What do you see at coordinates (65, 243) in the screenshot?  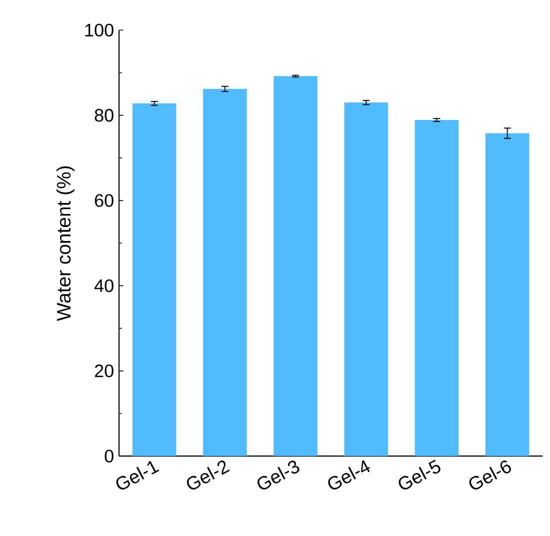 I see `y-axis-title: Water content (%)` at bounding box center [65, 243].